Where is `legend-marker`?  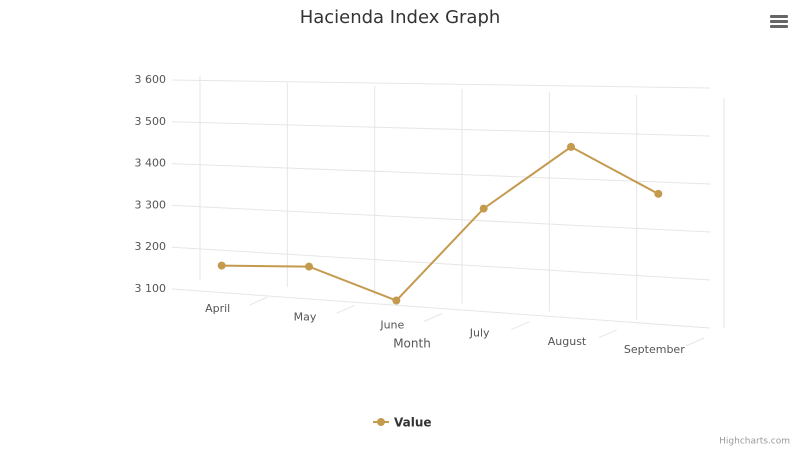
legend-marker is located at coordinates (381, 422).